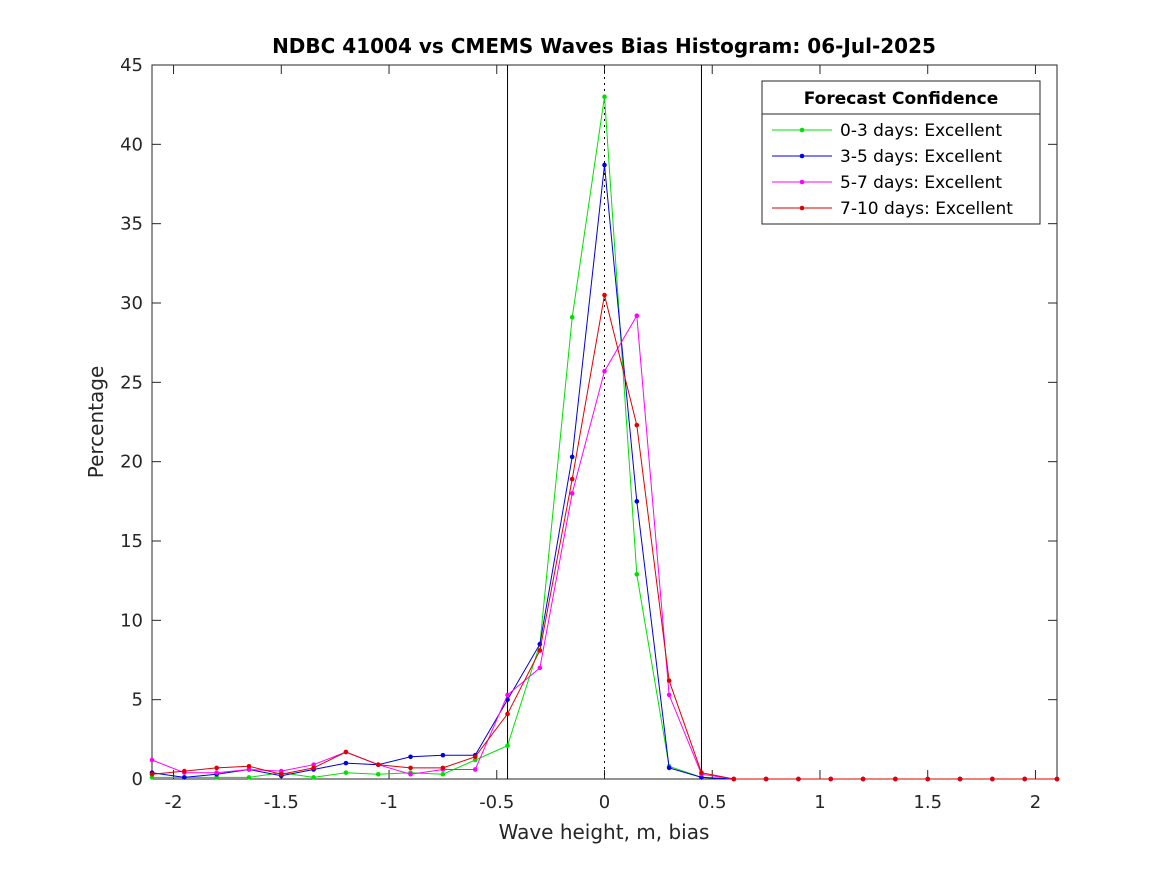 The width and height of the screenshot is (1167, 875). I want to click on legend-entry: 0-3 days: Excellent, so click(921, 131).